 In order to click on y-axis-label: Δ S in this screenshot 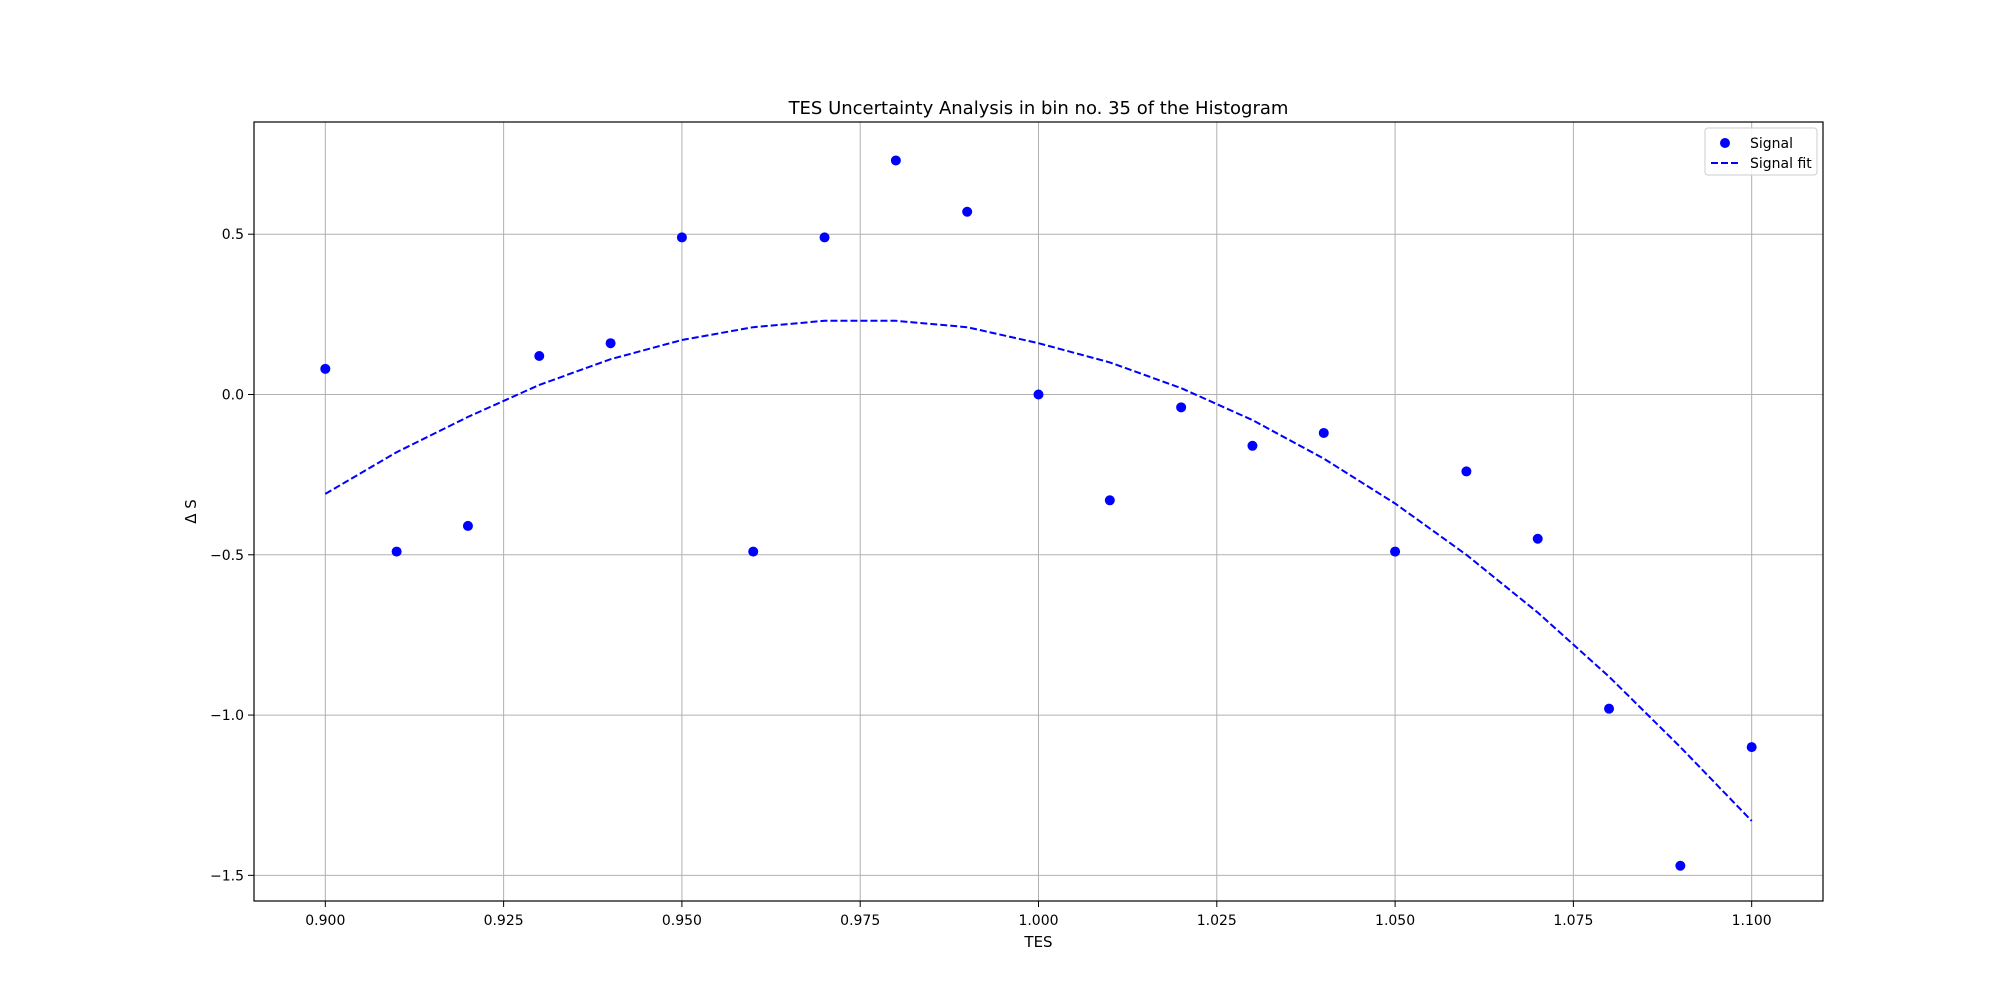, I will do `click(191, 511)`.